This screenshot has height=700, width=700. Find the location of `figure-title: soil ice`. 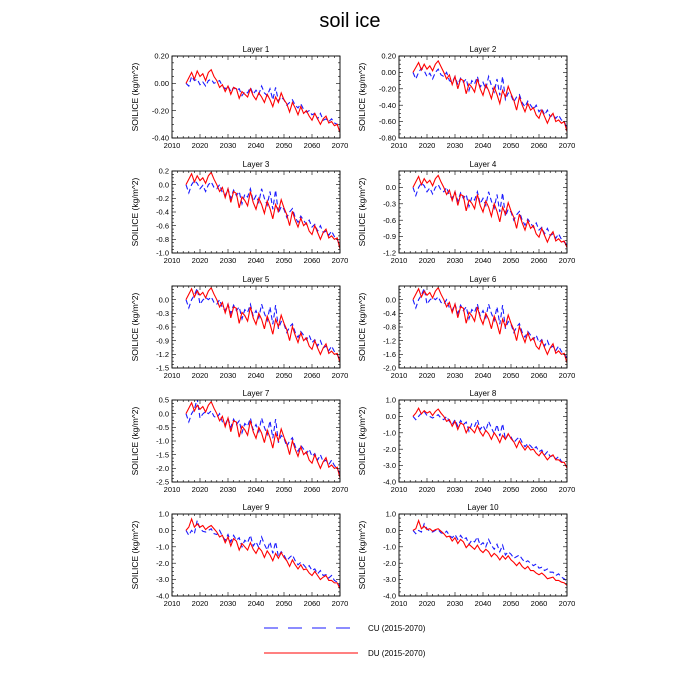

figure-title: soil ice is located at coordinates (350, 21).